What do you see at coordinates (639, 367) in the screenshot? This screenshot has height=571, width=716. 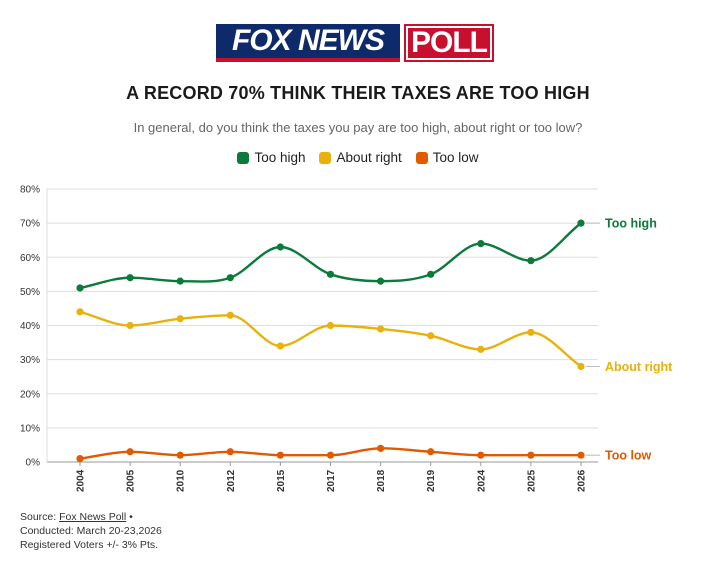 I see `end-label-about-right: About right` at bounding box center [639, 367].